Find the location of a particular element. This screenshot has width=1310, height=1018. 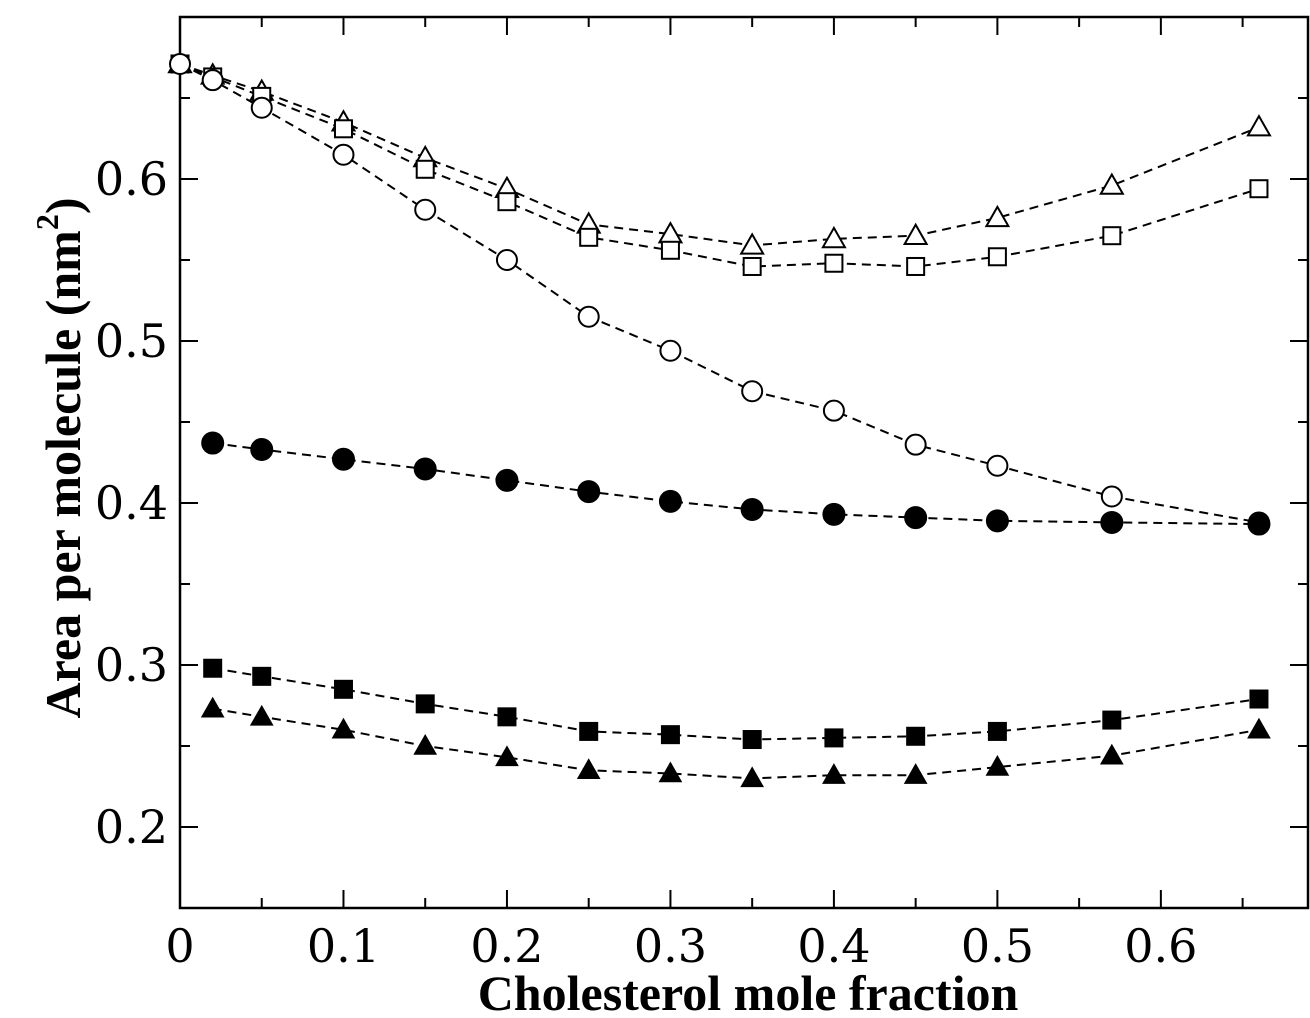

series-markers-filled-triangle is located at coordinates (735, 742).